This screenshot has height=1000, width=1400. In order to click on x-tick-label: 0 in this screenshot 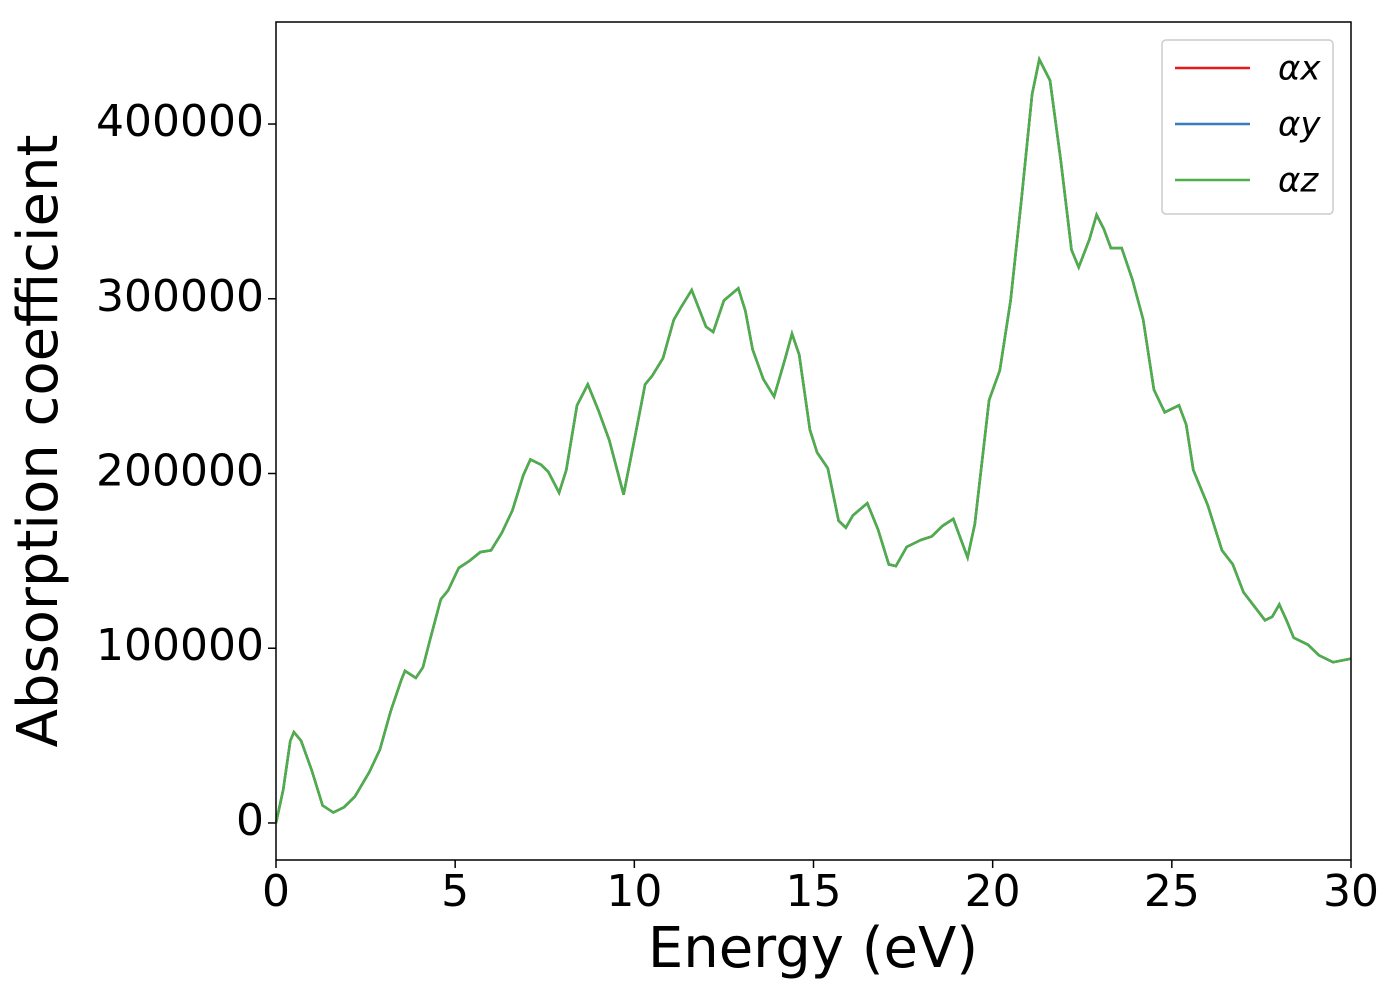, I will do `click(276, 891)`.